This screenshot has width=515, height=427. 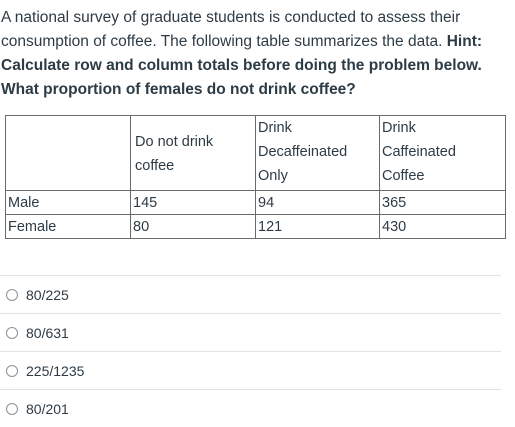 What do you see at coordinates (193, 226) in the screenshot?
I see `table-cell: 80` at bounding box center [193, 226].